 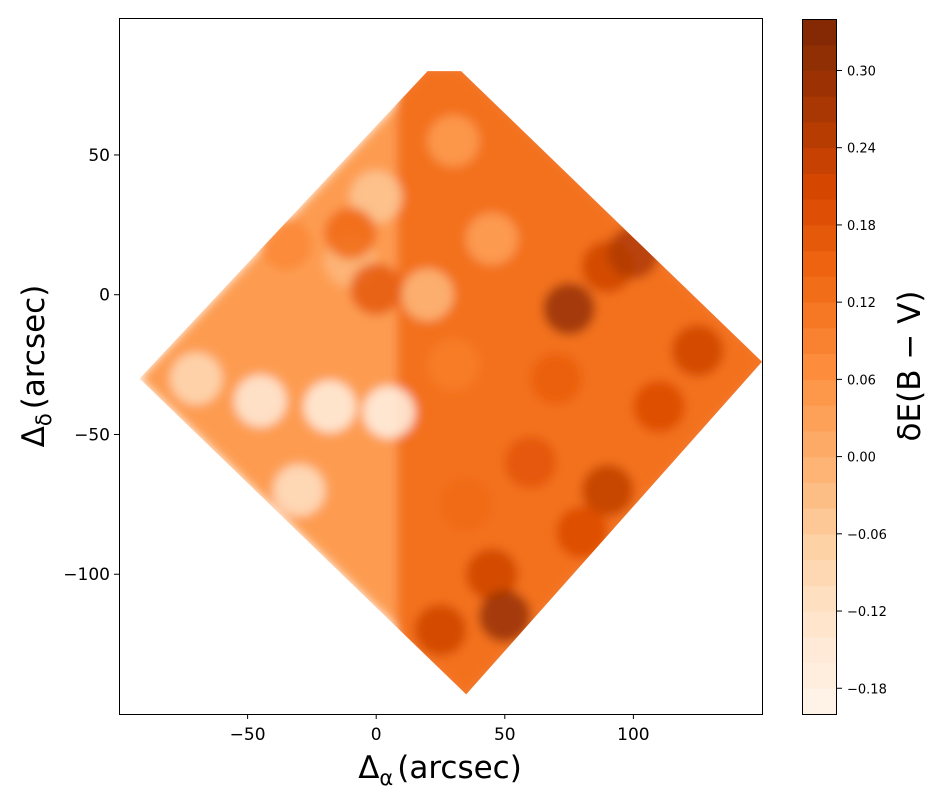 I want to click on x-tick-label: 100, so click(x=633, y=735).